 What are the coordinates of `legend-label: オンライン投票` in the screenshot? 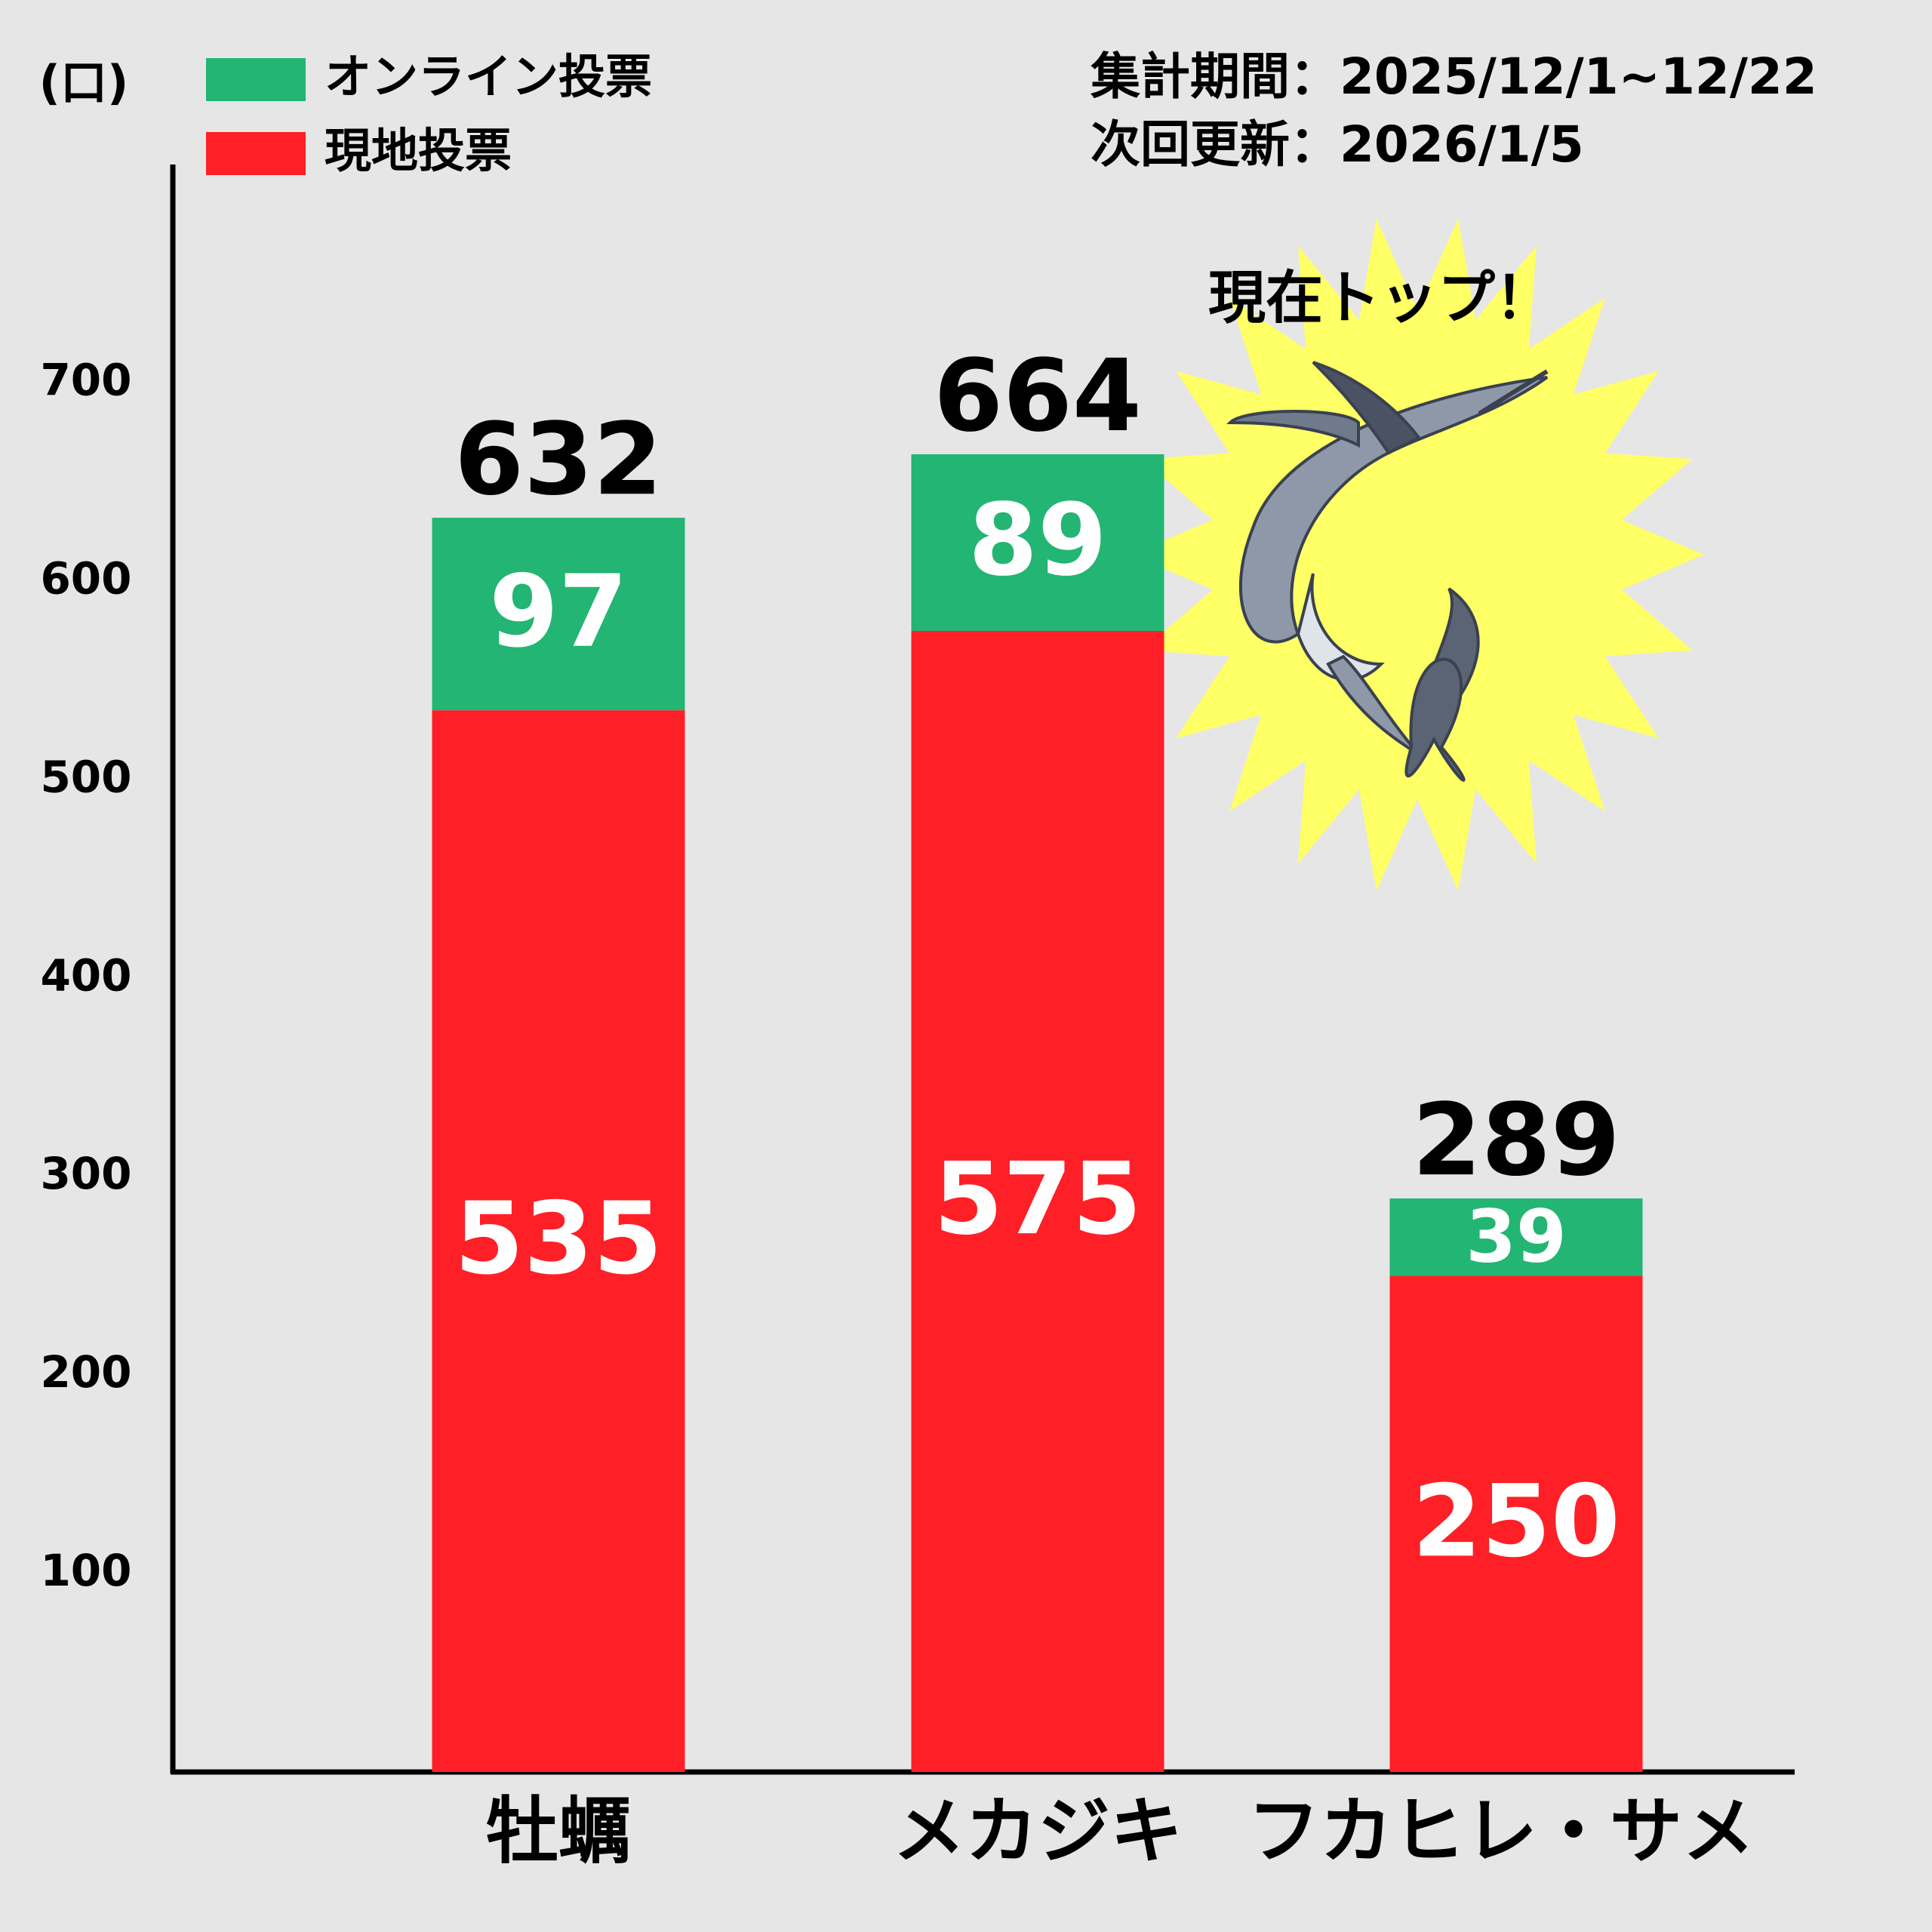 It's located at (488, 76).